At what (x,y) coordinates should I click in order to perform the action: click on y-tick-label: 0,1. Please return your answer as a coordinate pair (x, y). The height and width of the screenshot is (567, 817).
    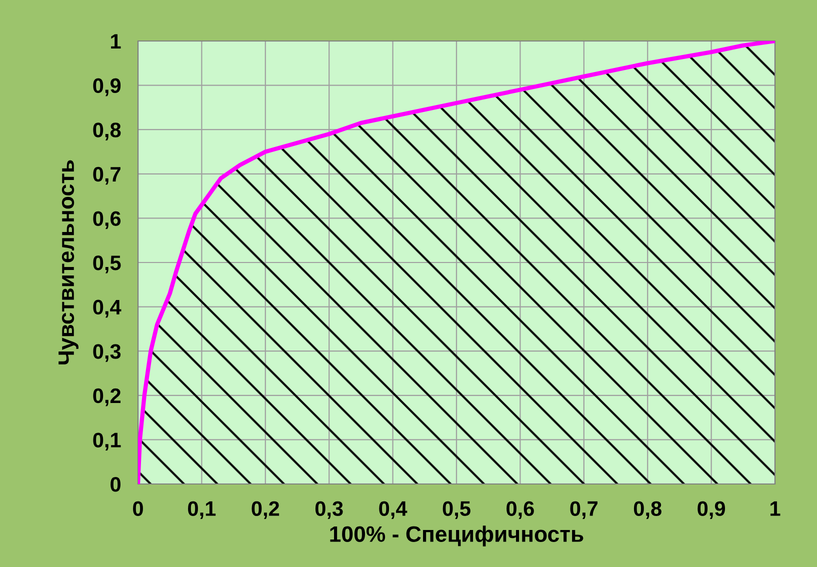
    Looking at the image, I should click on (107, 441).